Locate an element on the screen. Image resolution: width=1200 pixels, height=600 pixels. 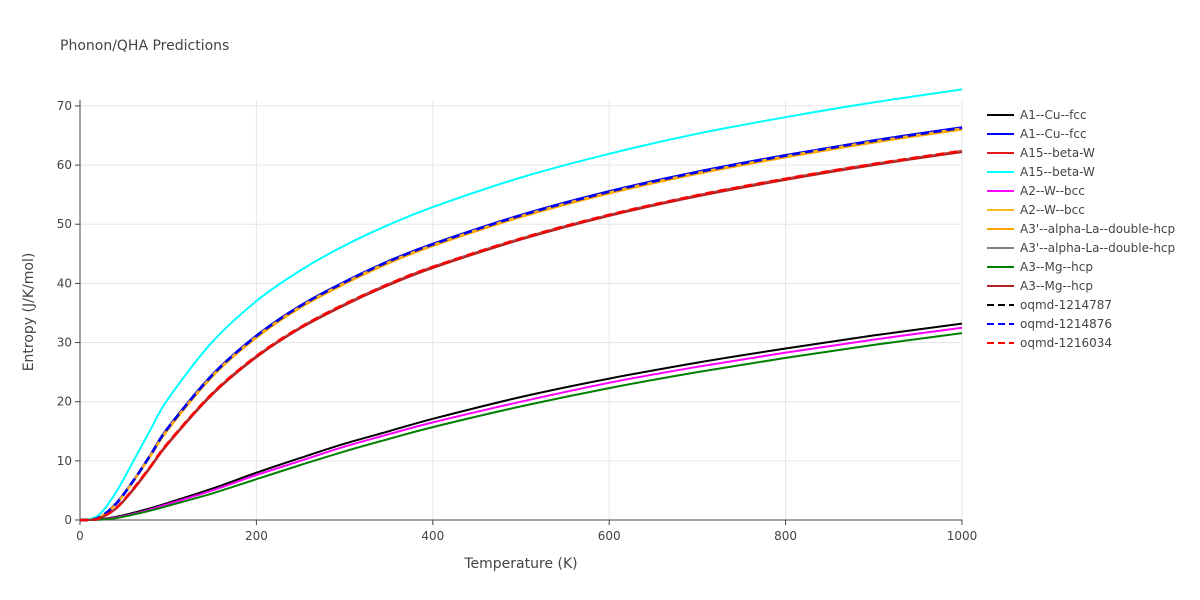
y-tick-label: 20 is located at coordinates (64, 402).